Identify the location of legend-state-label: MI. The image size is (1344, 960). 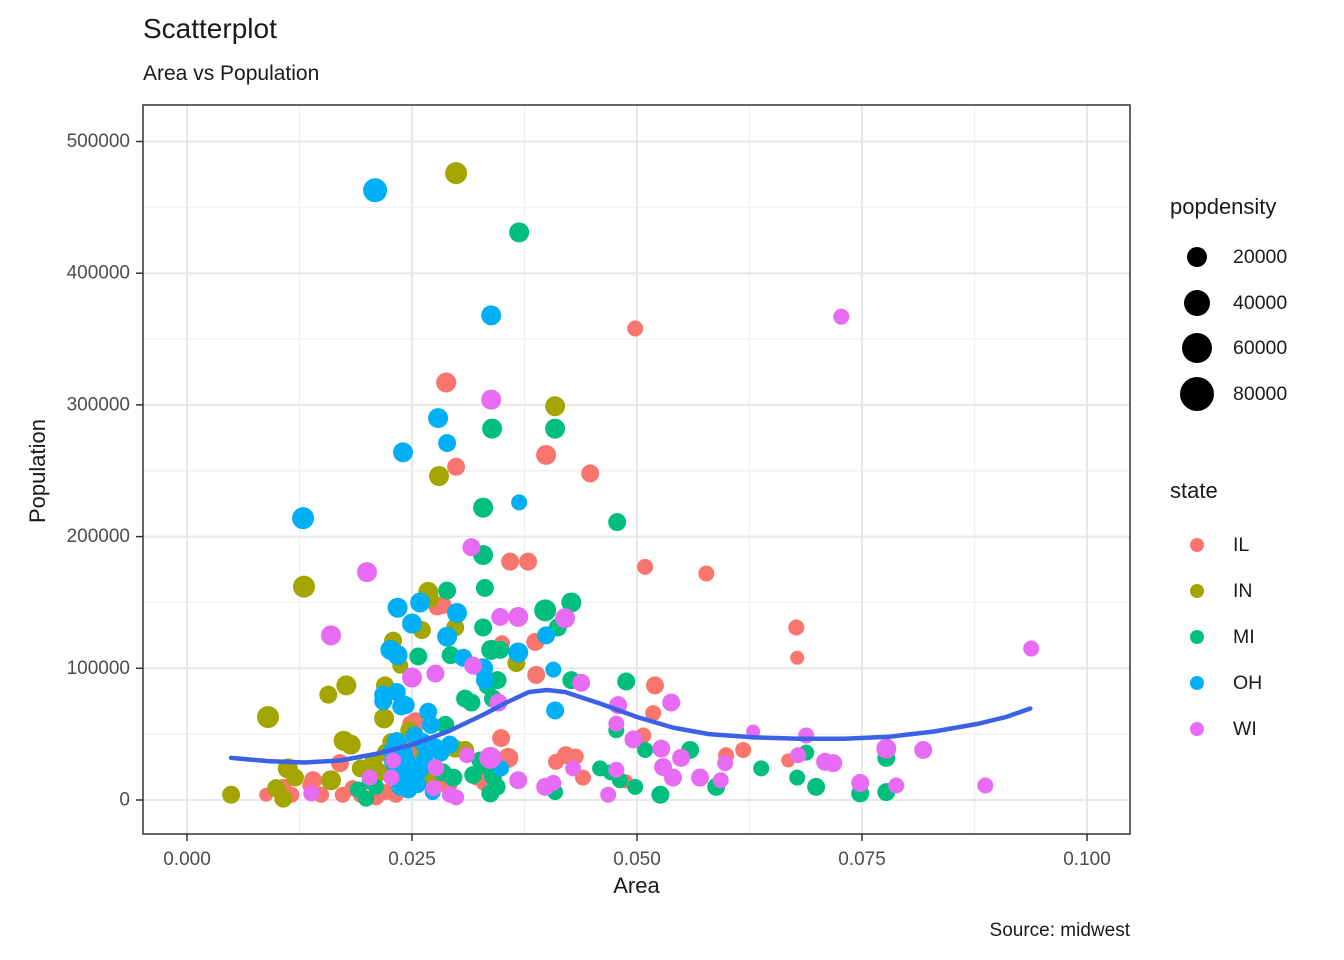
(1244, 637).